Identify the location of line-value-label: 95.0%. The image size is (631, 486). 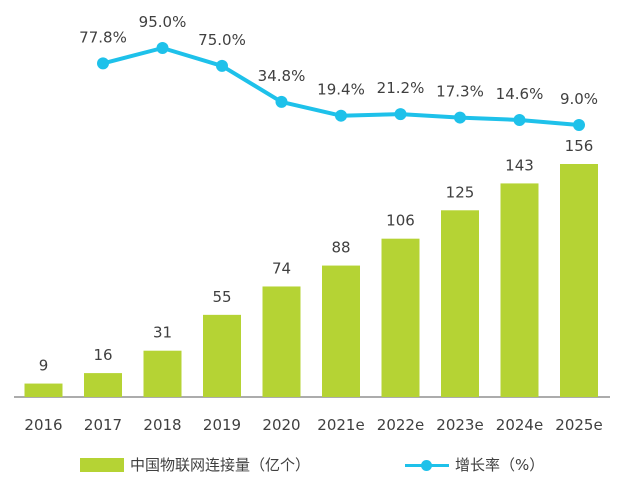
(163, 22).